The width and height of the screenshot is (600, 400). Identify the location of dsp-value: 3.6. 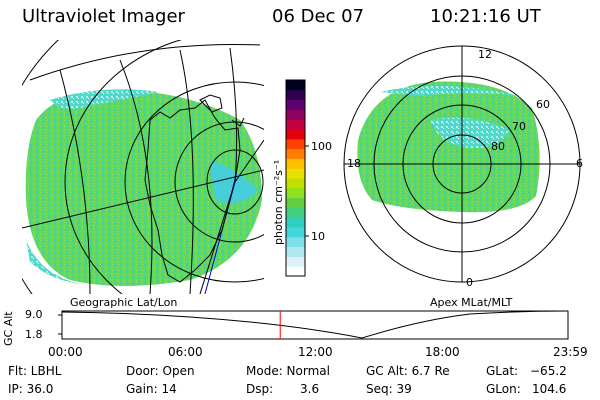
(310, 389).